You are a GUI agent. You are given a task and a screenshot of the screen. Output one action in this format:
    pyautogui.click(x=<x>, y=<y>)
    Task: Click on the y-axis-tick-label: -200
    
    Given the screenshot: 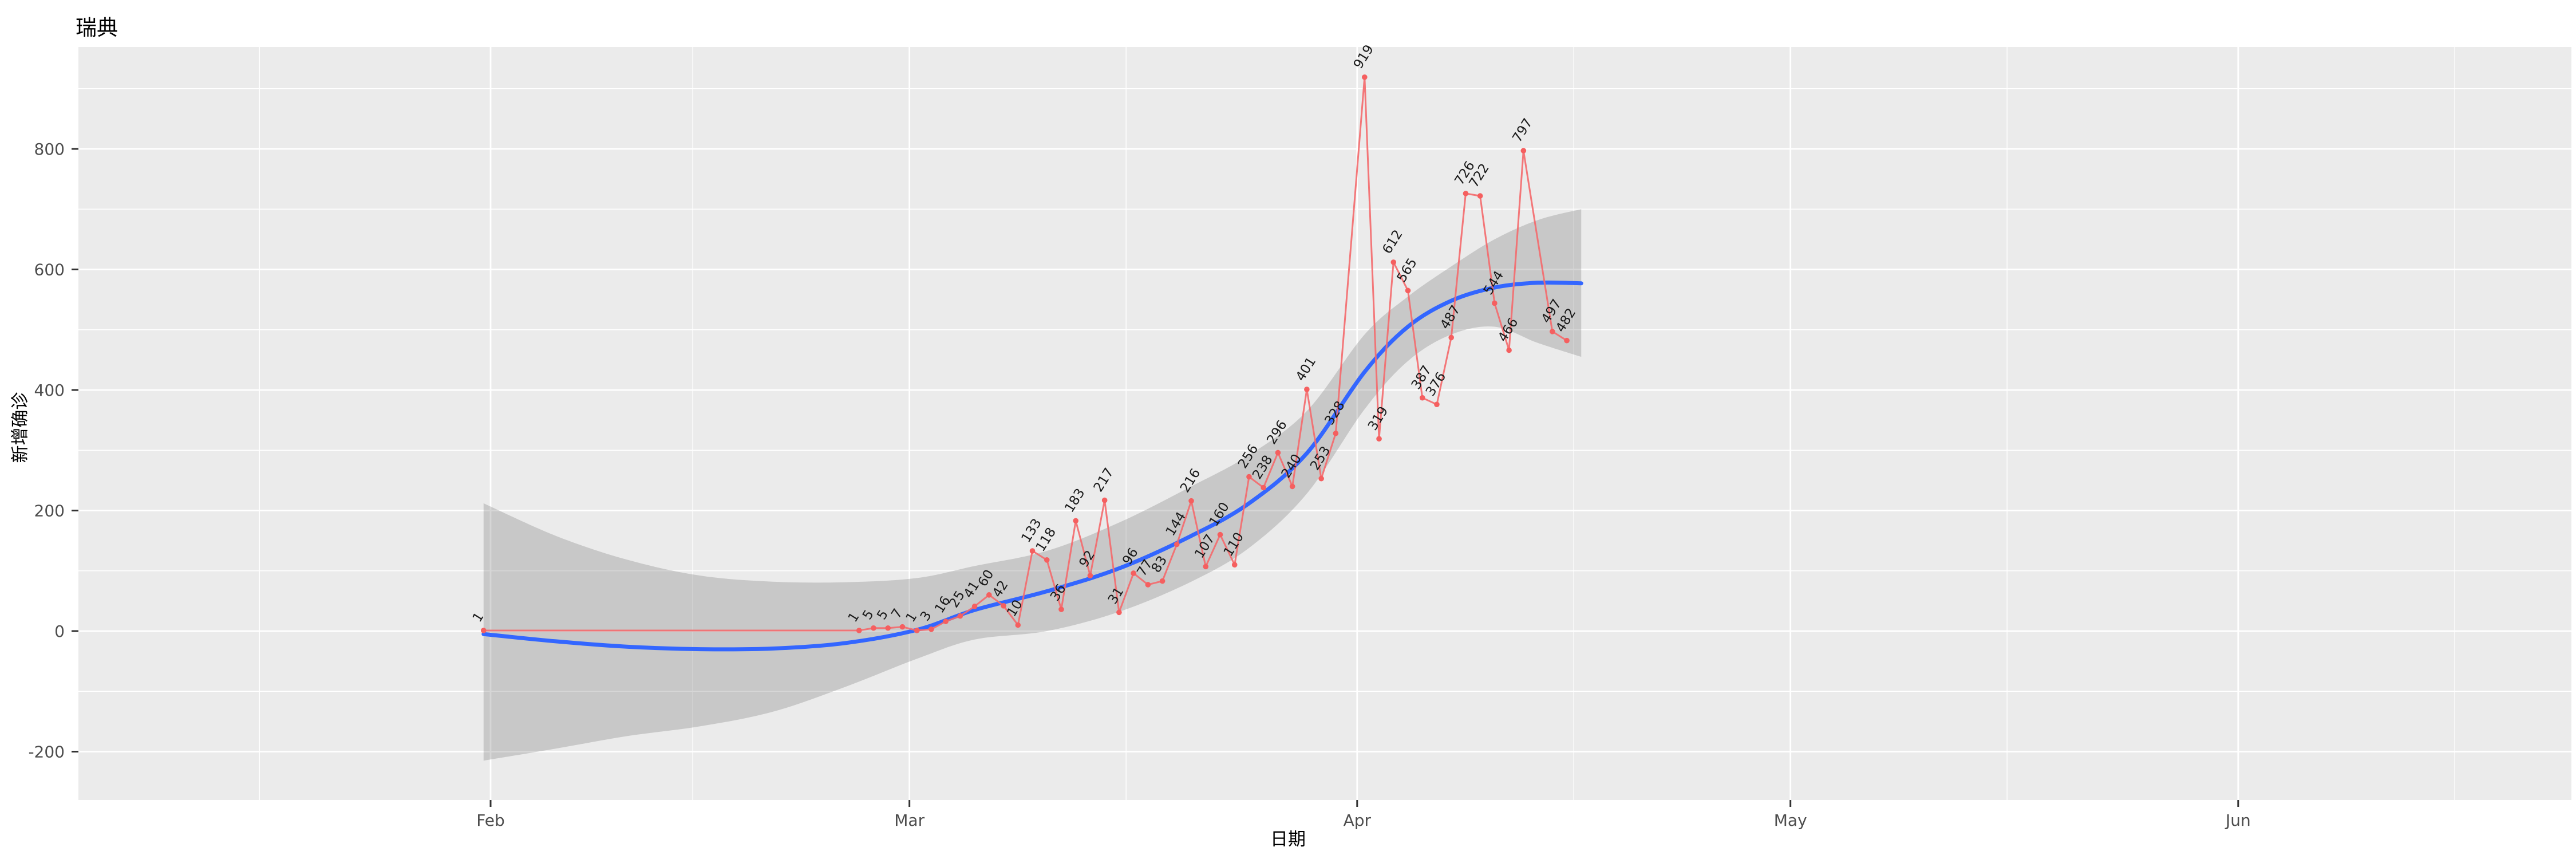 What is the action you would take?
    pyautogui.click(x=46, y=752)
    